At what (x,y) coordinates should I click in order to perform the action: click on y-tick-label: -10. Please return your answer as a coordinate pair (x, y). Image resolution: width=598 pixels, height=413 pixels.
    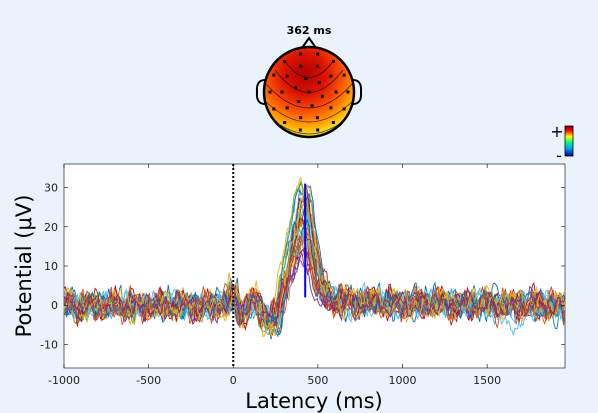
    Looking at the image, I should click on (49, 344).